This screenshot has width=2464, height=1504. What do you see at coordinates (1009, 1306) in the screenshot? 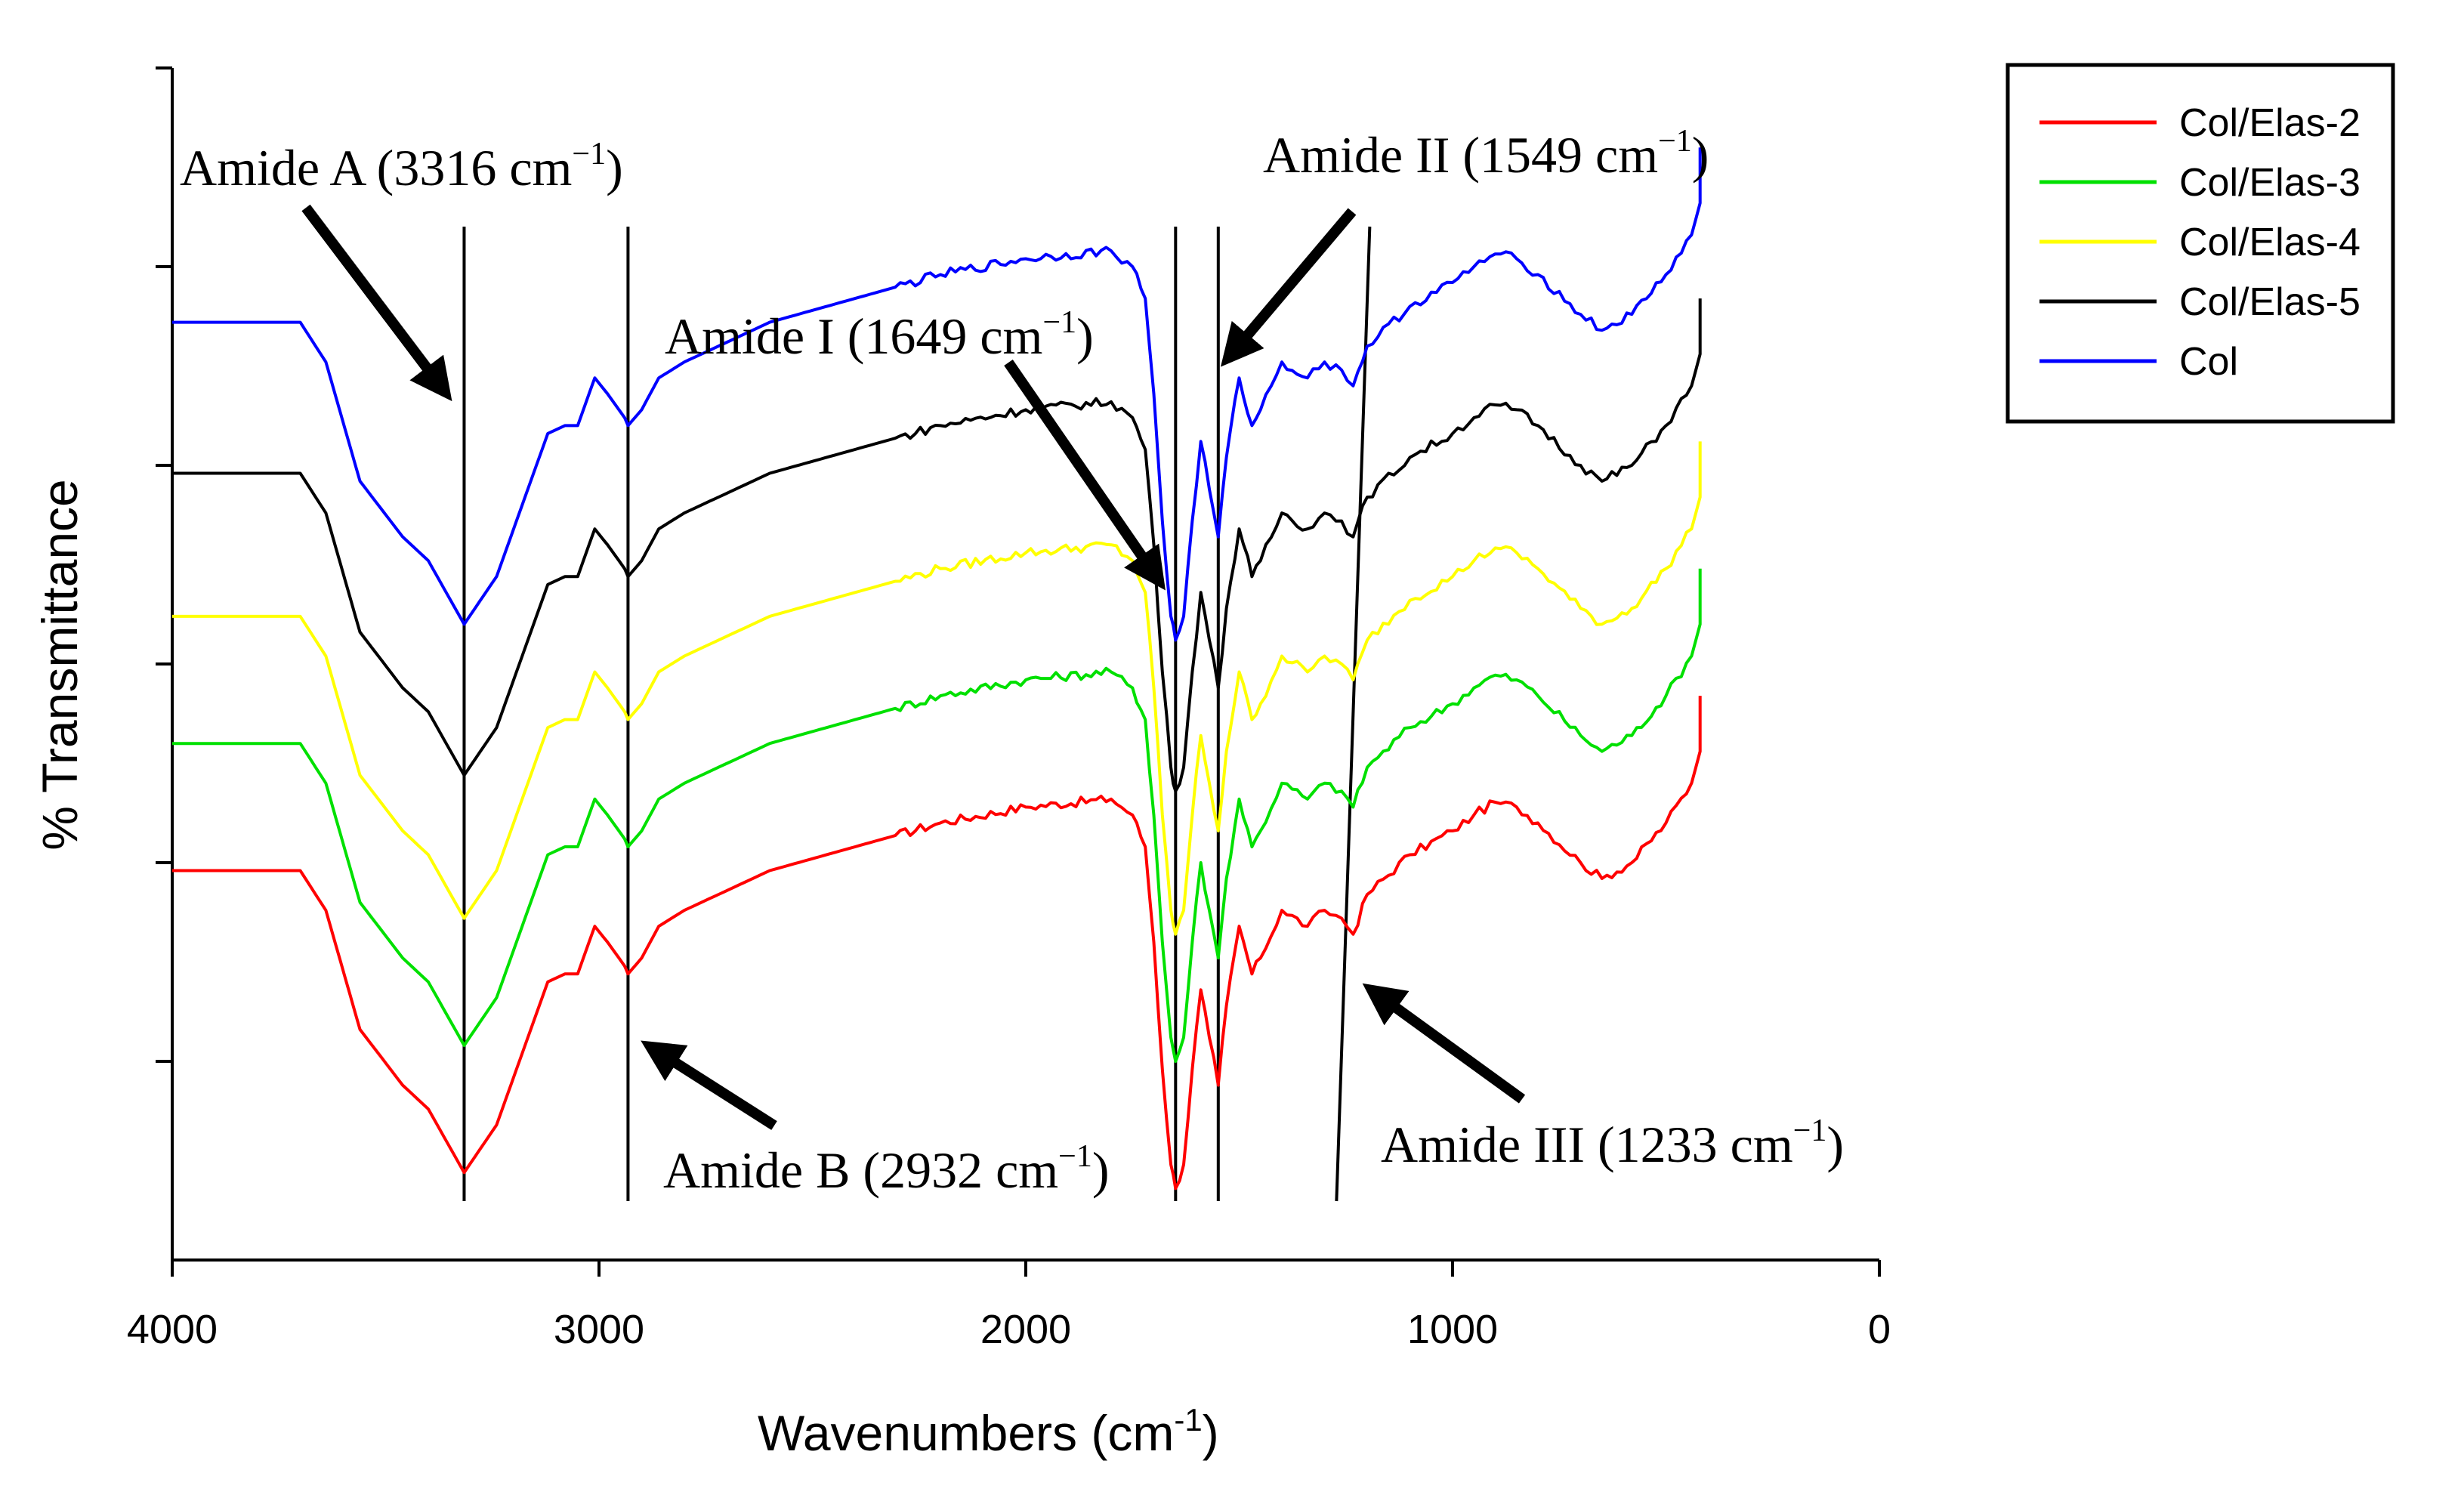
I see `x-ticks: 4000 3000 2000 1000 0` at bounding box center [1009, 1306].